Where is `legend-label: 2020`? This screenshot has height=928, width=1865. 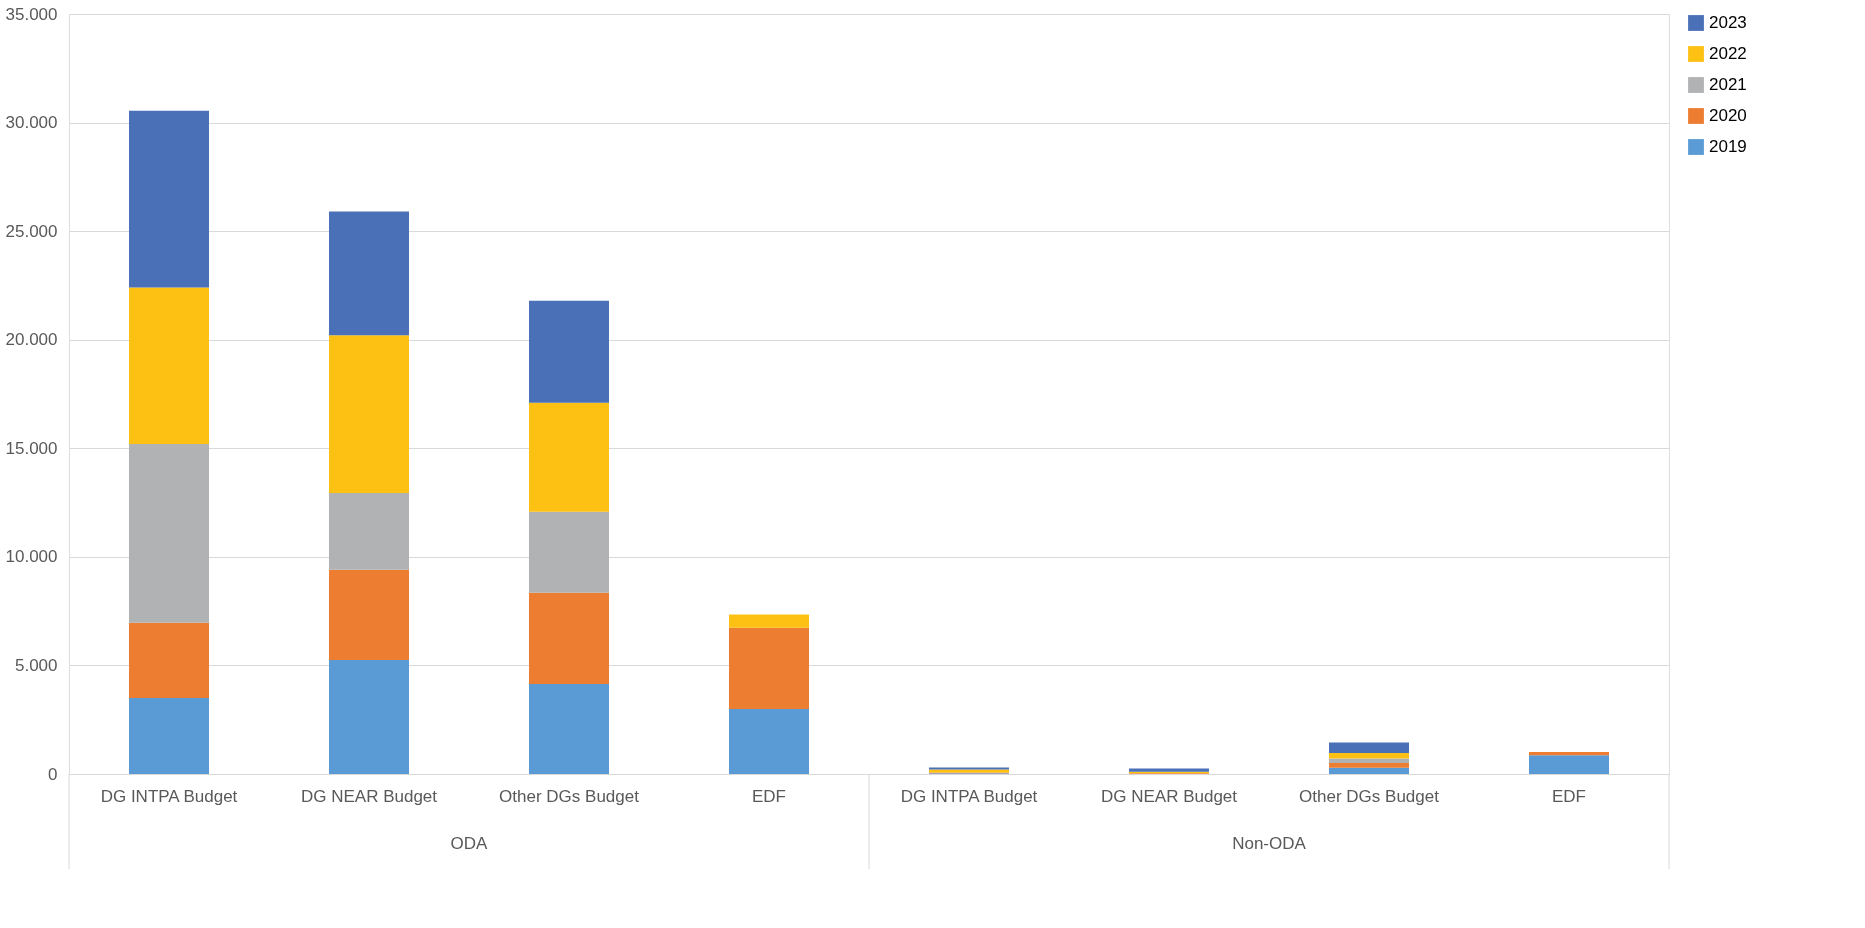 legend-label: 2020 is located at coordinates (1728, 115).